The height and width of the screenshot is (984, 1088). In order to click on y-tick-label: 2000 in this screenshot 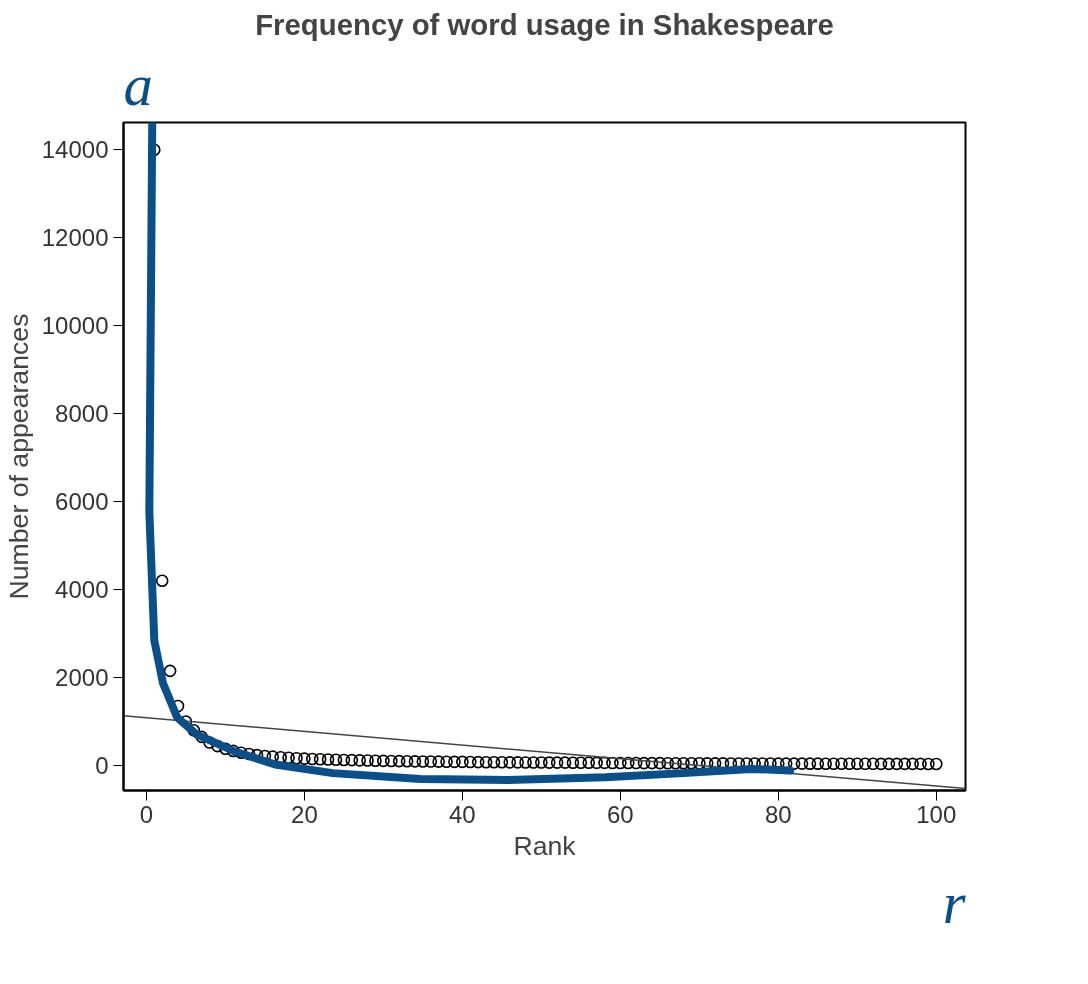, I will do `click(82, 677)`.